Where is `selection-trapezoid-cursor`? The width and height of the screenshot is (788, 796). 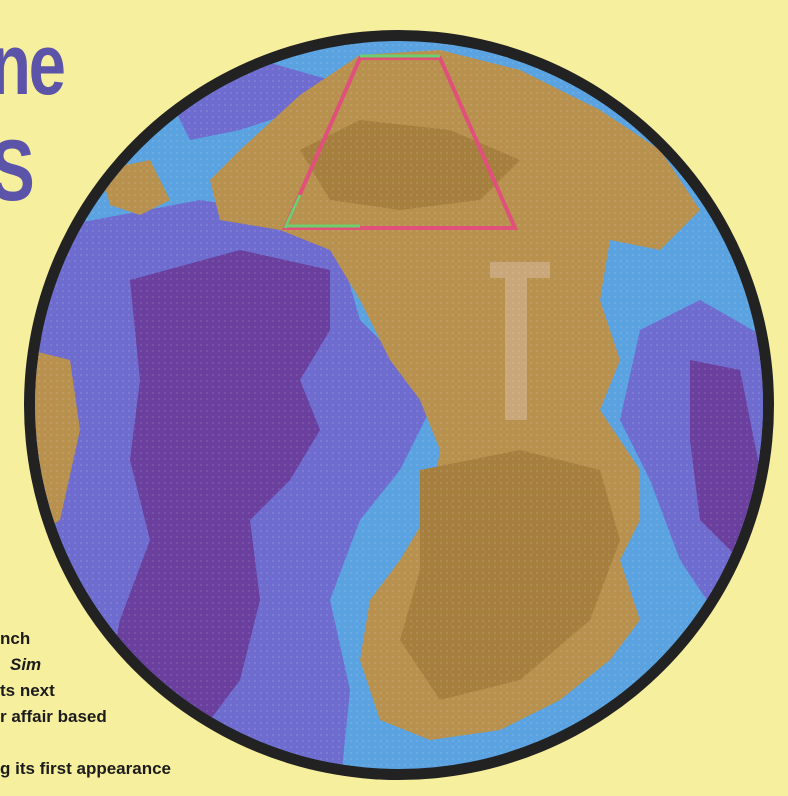 selection-trapezoid-cursor is located at coordinates (400, 142).